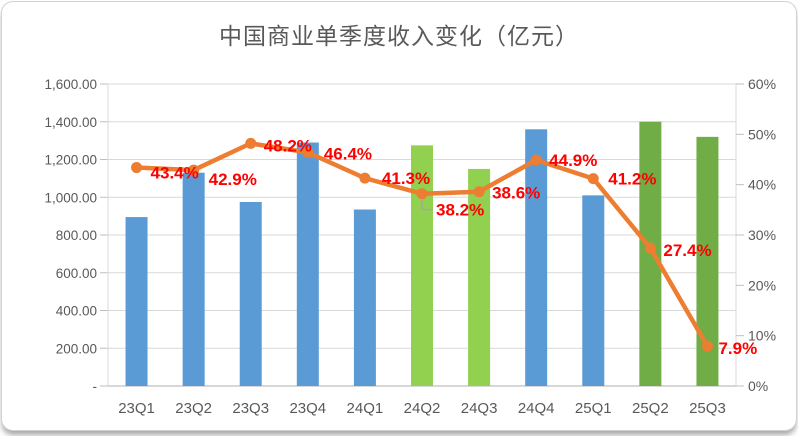 The width and height of the screenshot is (798, 436). I want to click on revenue-bar-24Q1, so click(364, 297).